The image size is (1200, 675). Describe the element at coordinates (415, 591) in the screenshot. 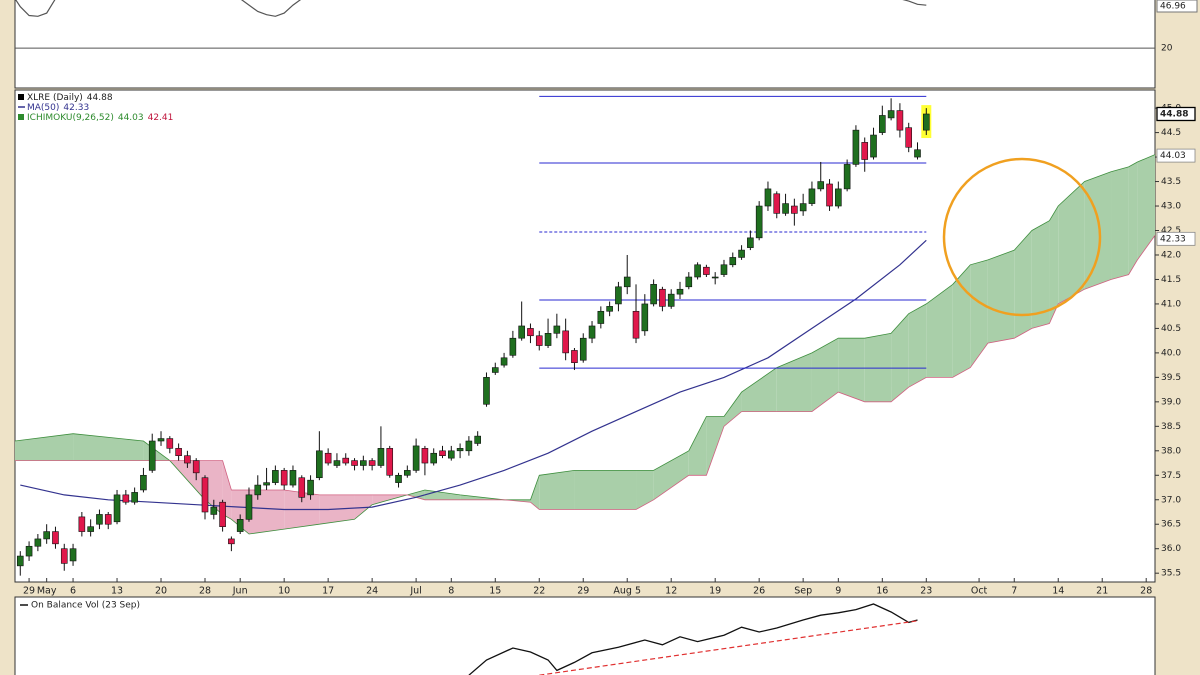

I see `x-tick-label: Jul` at that location.